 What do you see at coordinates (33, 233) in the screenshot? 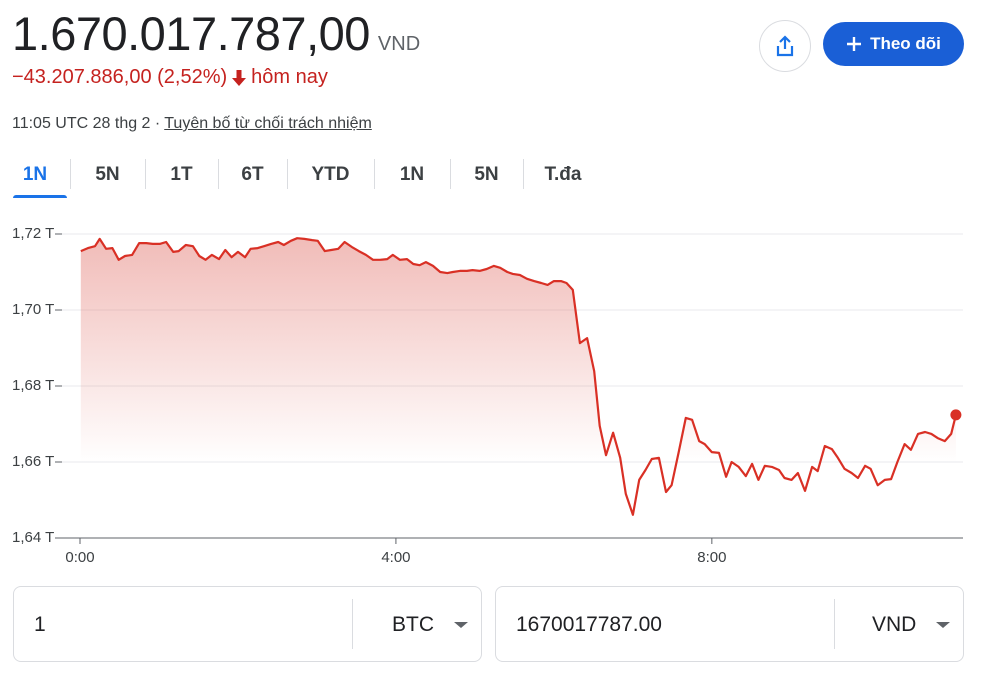
I see `y-tick-label: 1,72 T` at bounding box center [33, 233].